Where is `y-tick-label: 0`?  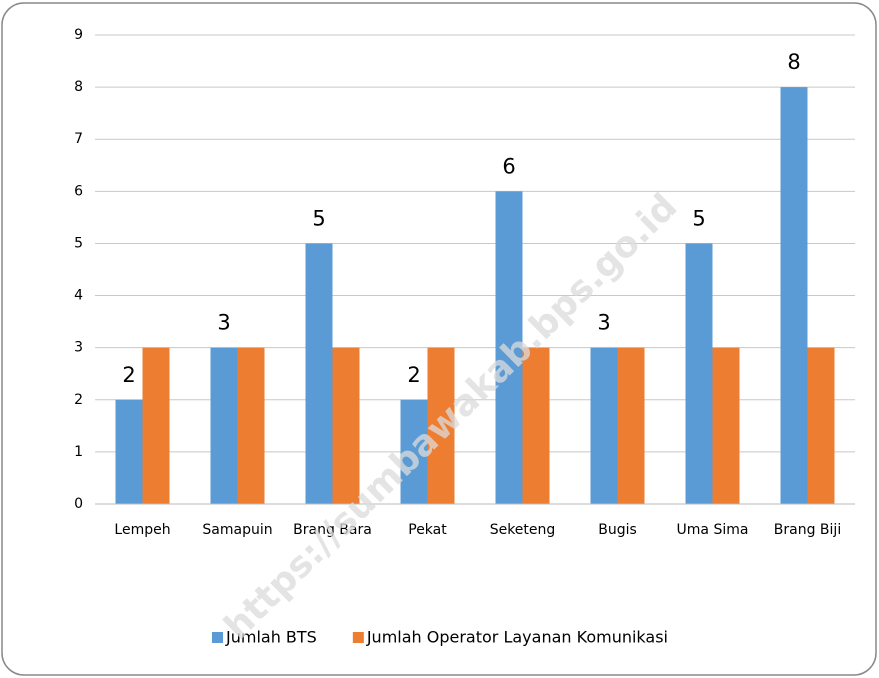 y-tick-label: 0 is located at coordinates (78, 504).